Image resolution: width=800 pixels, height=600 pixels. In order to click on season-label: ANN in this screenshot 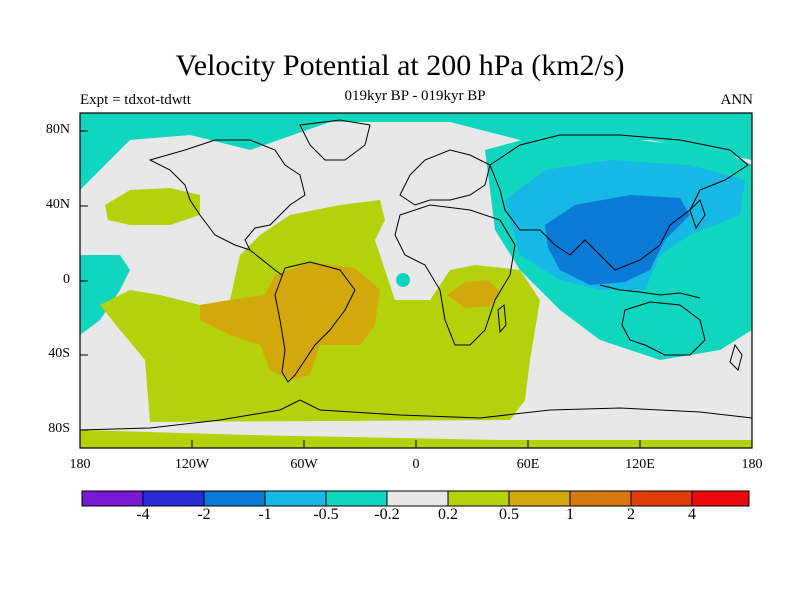, I will do `click(737, 100)`.